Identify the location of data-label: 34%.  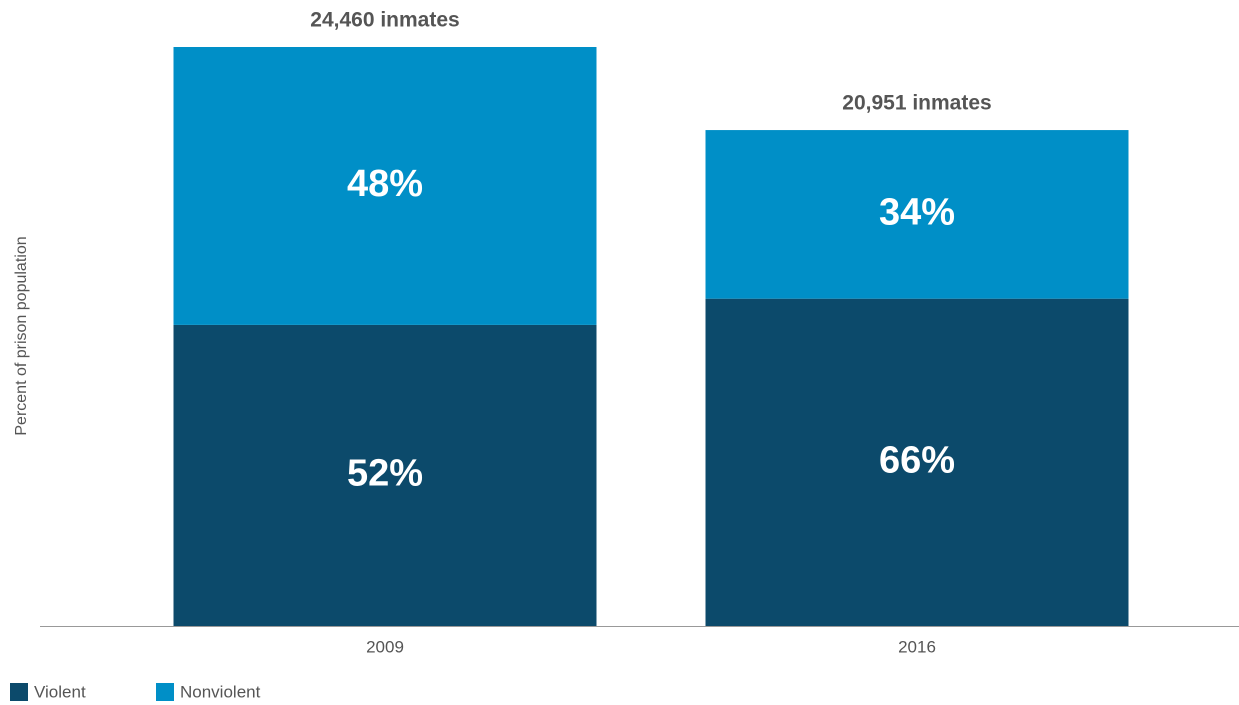
(917, 212).